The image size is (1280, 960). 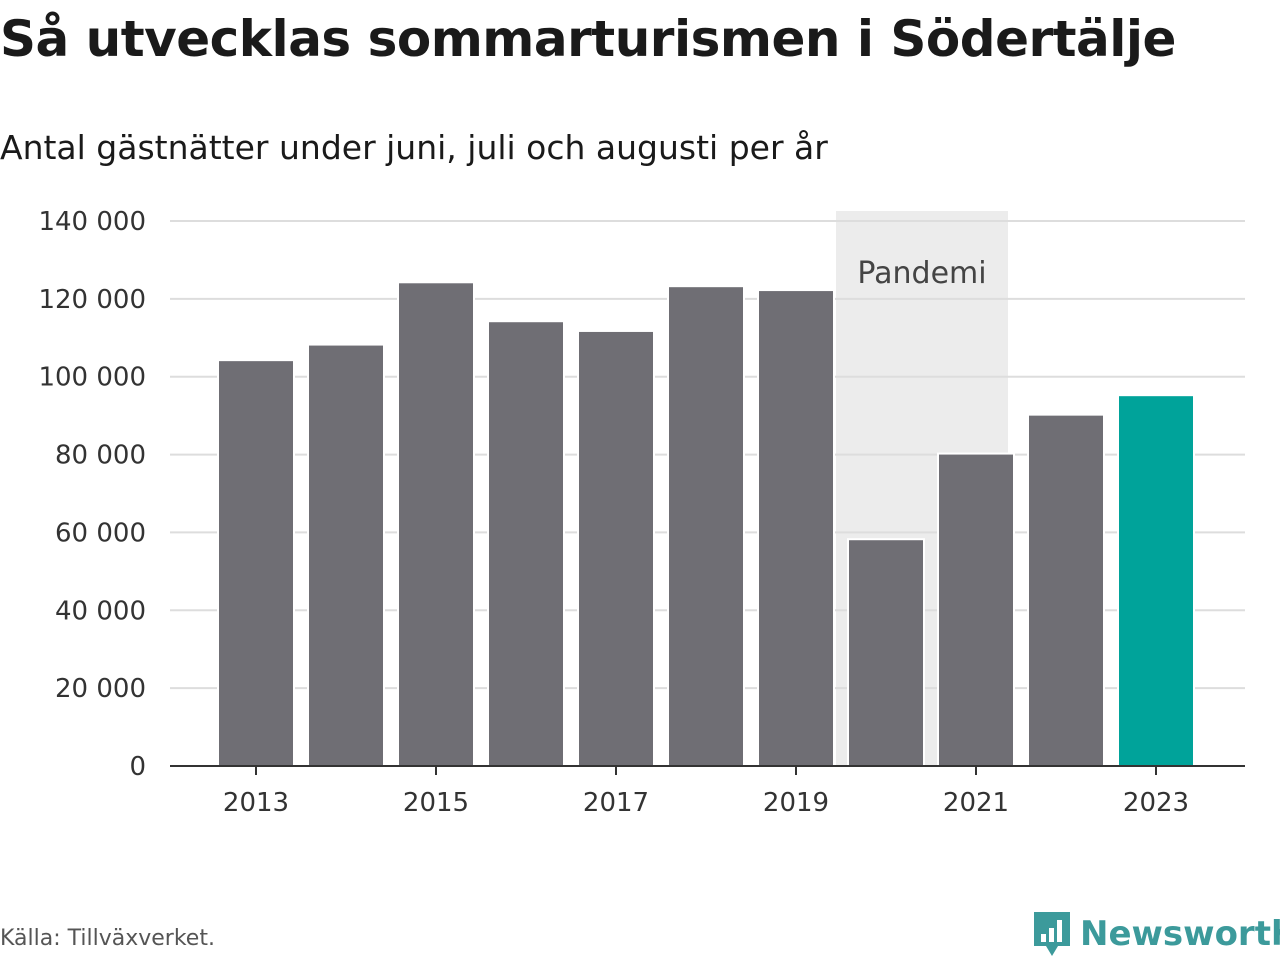 I want to click on bar-2019, so click(x=796, y=528).